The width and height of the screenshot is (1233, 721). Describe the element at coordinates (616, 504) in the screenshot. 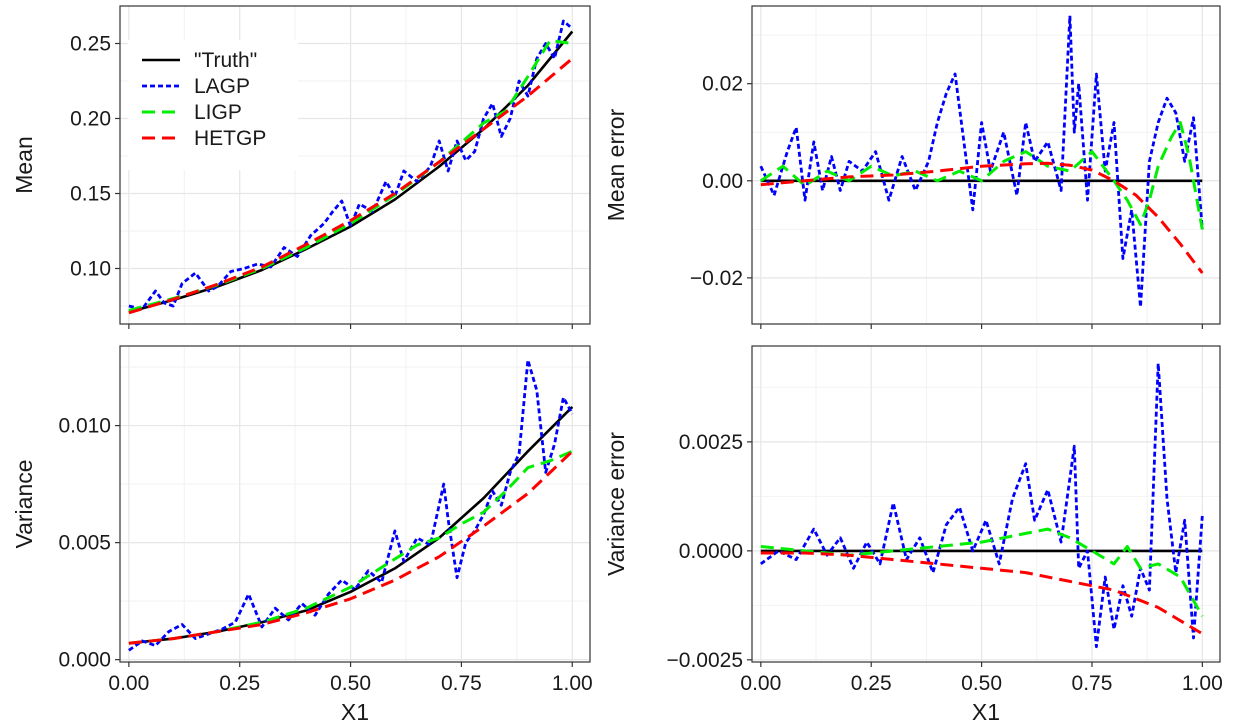

I see `y-axis-label: Variance error` at that location.